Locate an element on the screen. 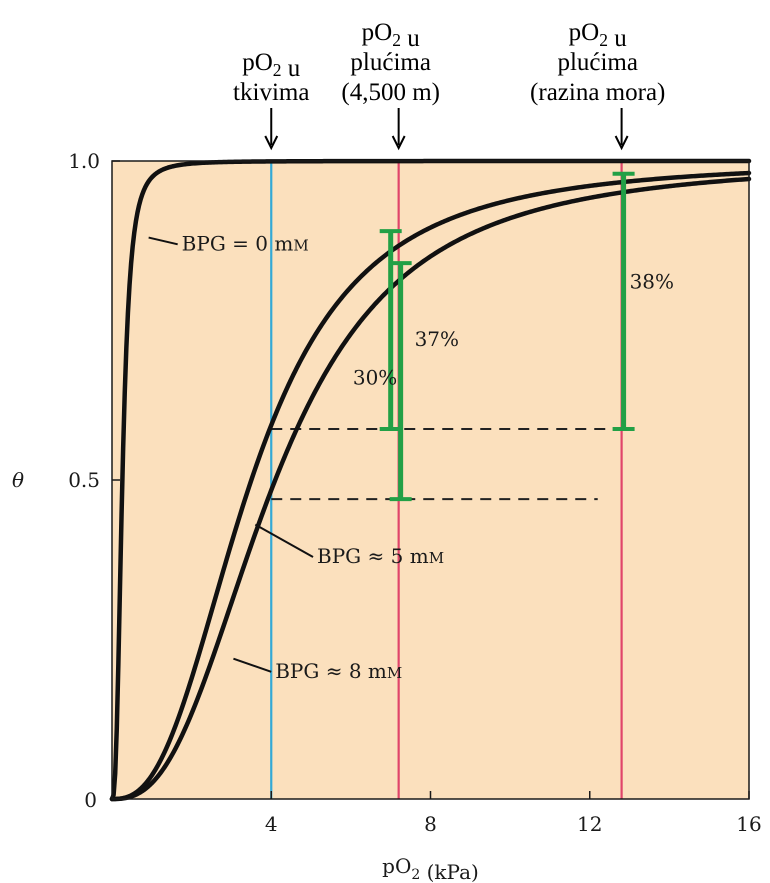 Image resolution: width=770 pixels, height=883 pixels. curve-label-prefix-bpg8: BPG ≈ 8 is located at coordinates (321, 671).